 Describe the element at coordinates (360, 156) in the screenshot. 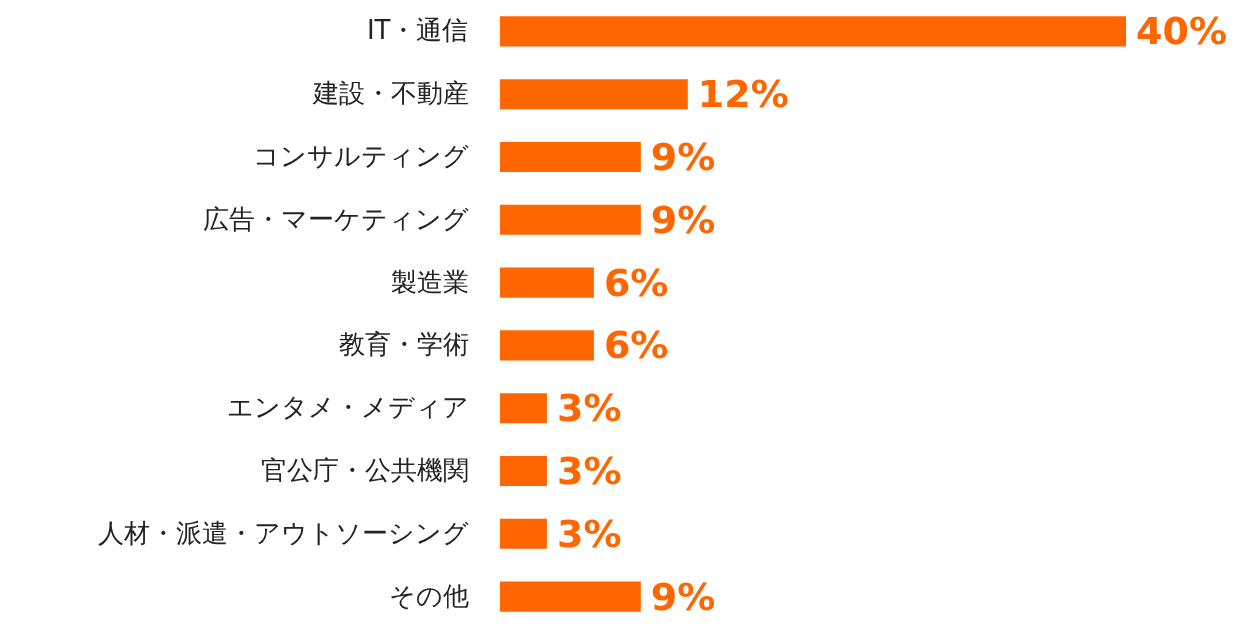

I see `y-tick-label: コンサルティング` at that location.